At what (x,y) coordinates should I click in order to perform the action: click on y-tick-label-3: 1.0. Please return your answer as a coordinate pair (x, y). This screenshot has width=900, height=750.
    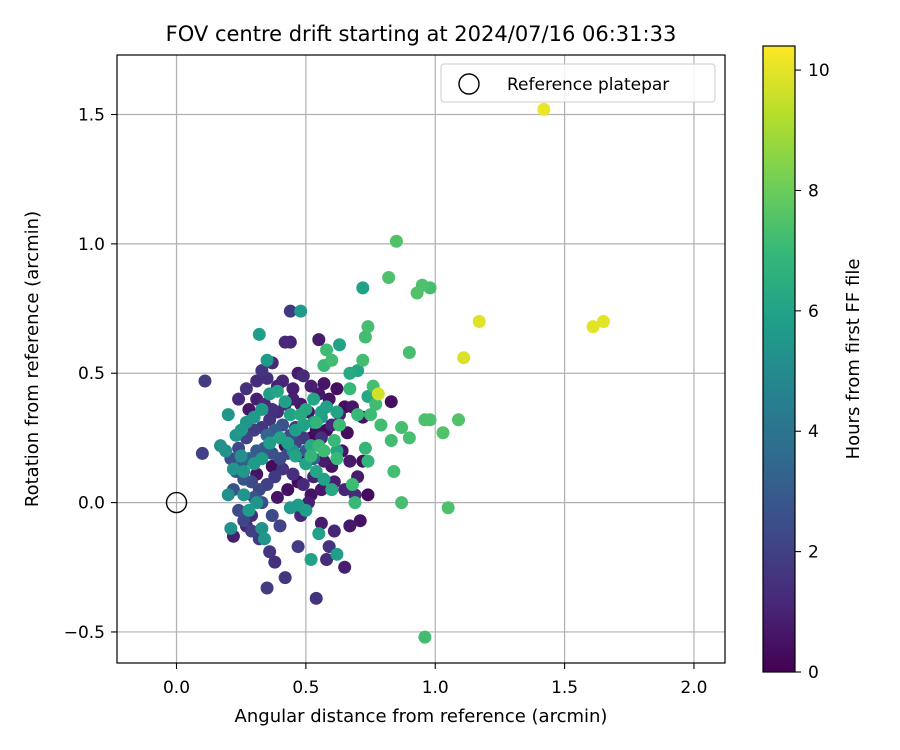
    Looking at the image, I should click on (91, 245).